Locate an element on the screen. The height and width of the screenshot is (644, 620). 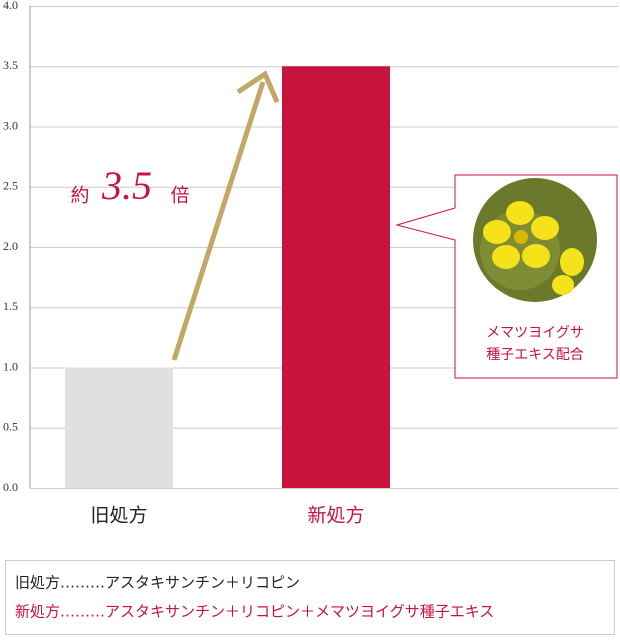
y-tick-label: 2.5 is located at coordinates (10, 186).